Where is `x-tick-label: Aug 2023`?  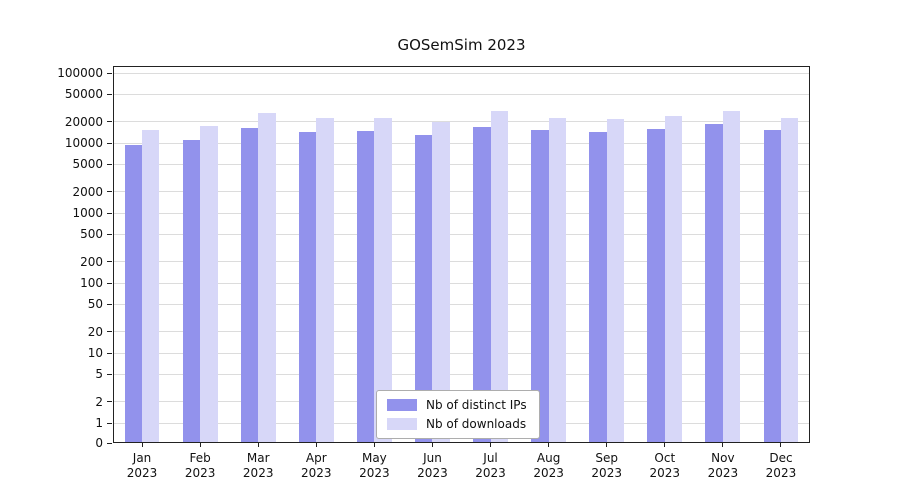 x-tick-label: Aug 2023 is located at coordinates (548, 465).